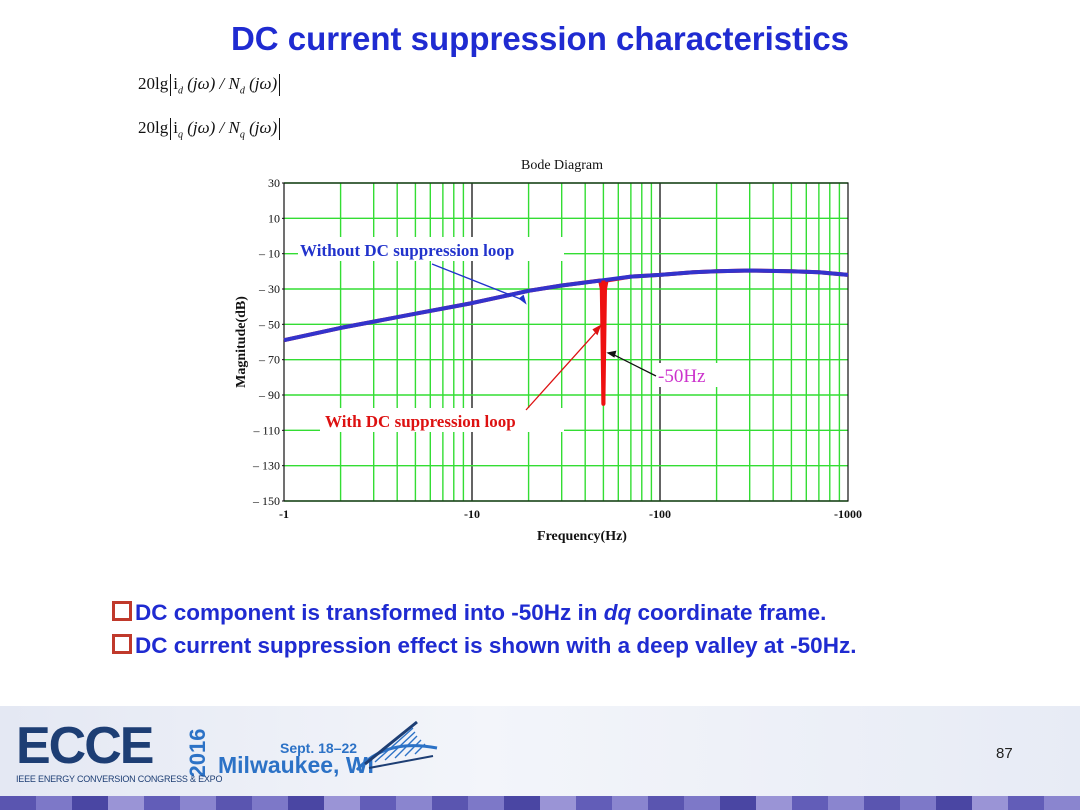  I want to click on chart-title: Bode Diagram, so click(562, 165).